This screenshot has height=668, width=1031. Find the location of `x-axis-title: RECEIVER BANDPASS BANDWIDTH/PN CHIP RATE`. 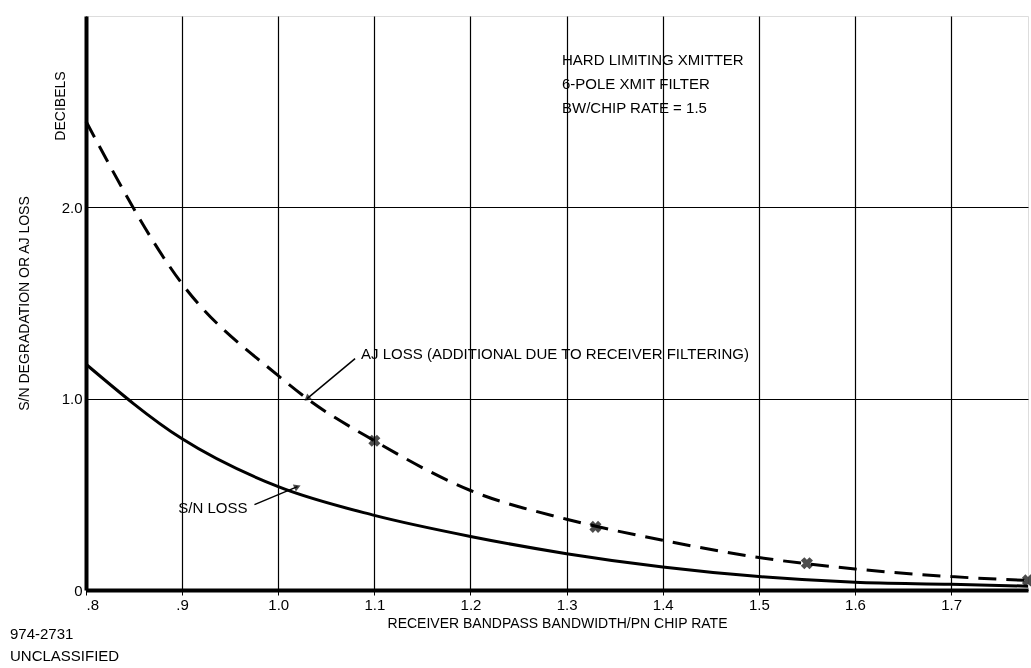

x-axis-title: RECEIVER BANDPASS BANDWIDTH/PN CHIP RATE is located at coordinates (557, 622).